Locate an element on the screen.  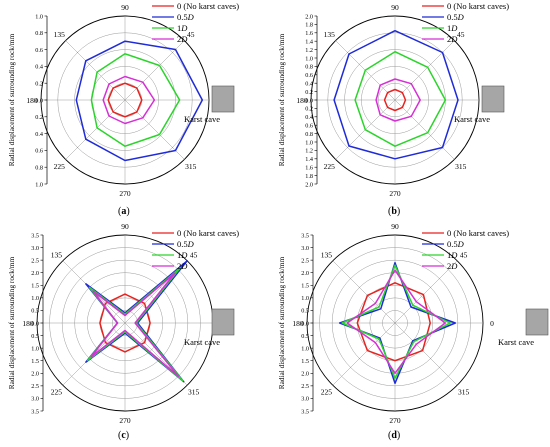
panel-label: (b) is located at coordinates (394, 211).